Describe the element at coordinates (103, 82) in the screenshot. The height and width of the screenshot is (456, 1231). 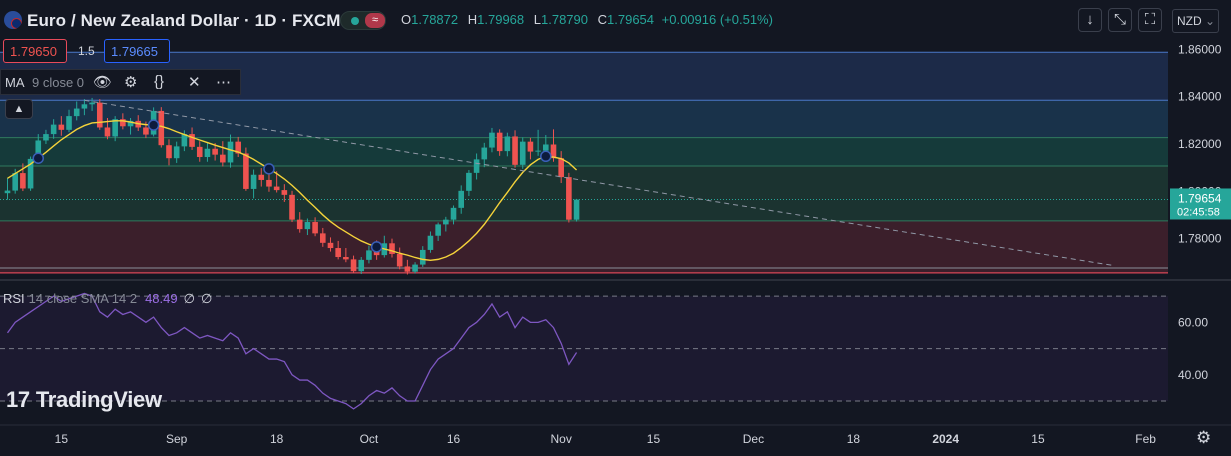
I see `eye-icon: 👁` at that location.